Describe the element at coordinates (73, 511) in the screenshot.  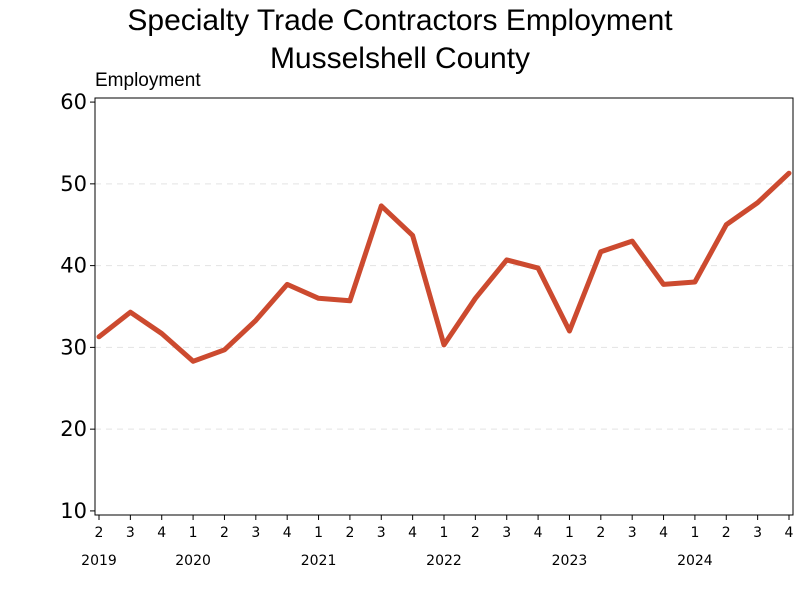
I see `y-tick-label: 10` at that location.